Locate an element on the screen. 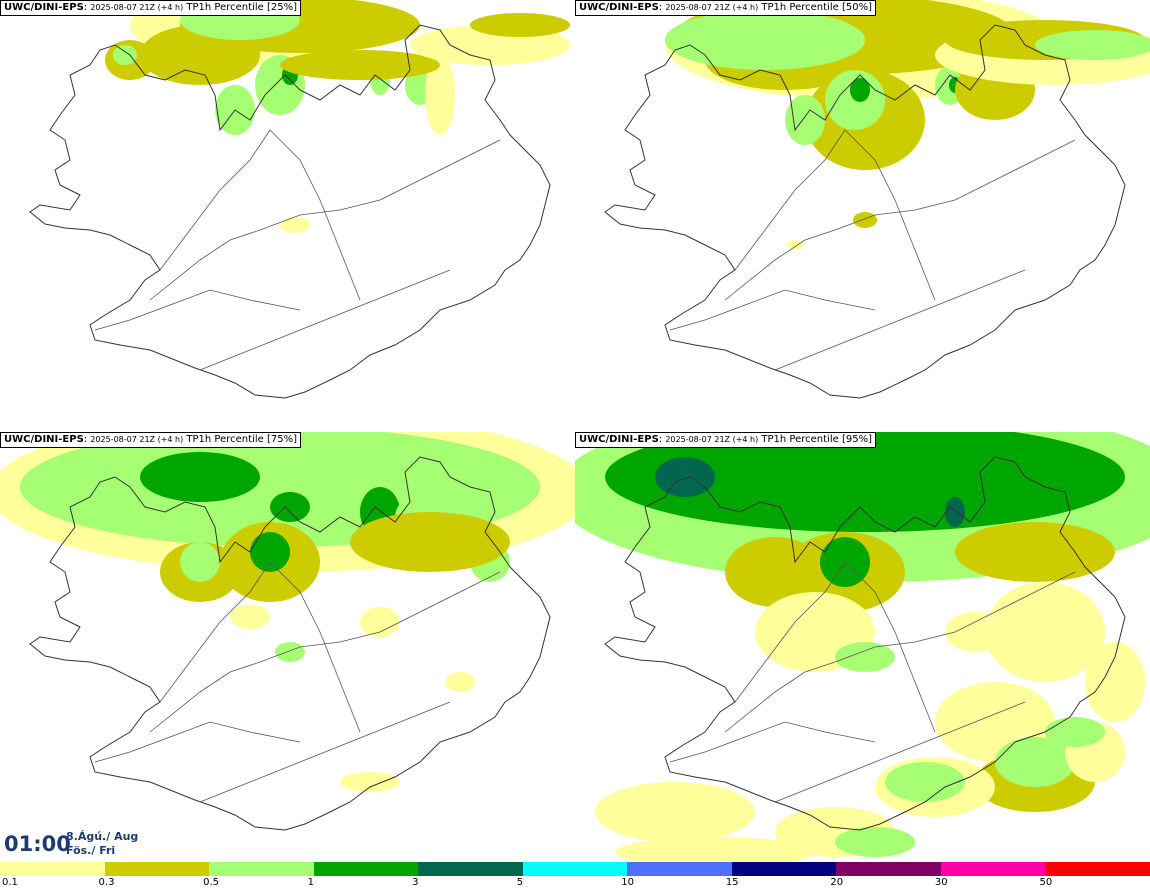 This screenshot has width=1150, height=891. legend-label: 1 is located at coordinates (310, 882).